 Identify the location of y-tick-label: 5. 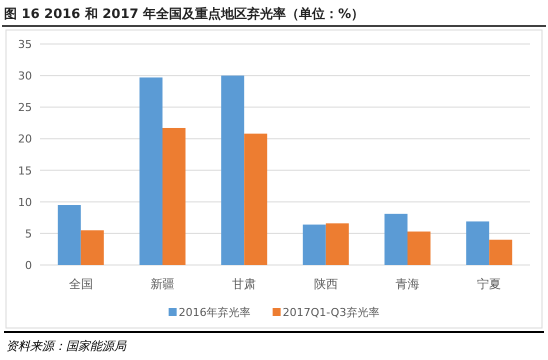
(28, 233).